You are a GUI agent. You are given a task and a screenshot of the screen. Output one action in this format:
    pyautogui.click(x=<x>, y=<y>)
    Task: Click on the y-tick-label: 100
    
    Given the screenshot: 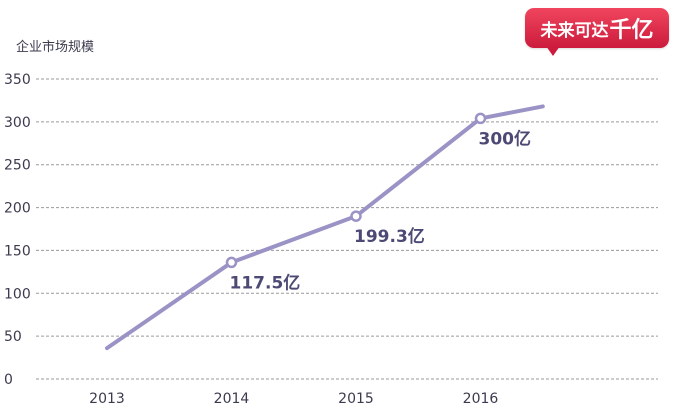 What is the action you would take?
    pyautogui.click(x=17, y=294)
    